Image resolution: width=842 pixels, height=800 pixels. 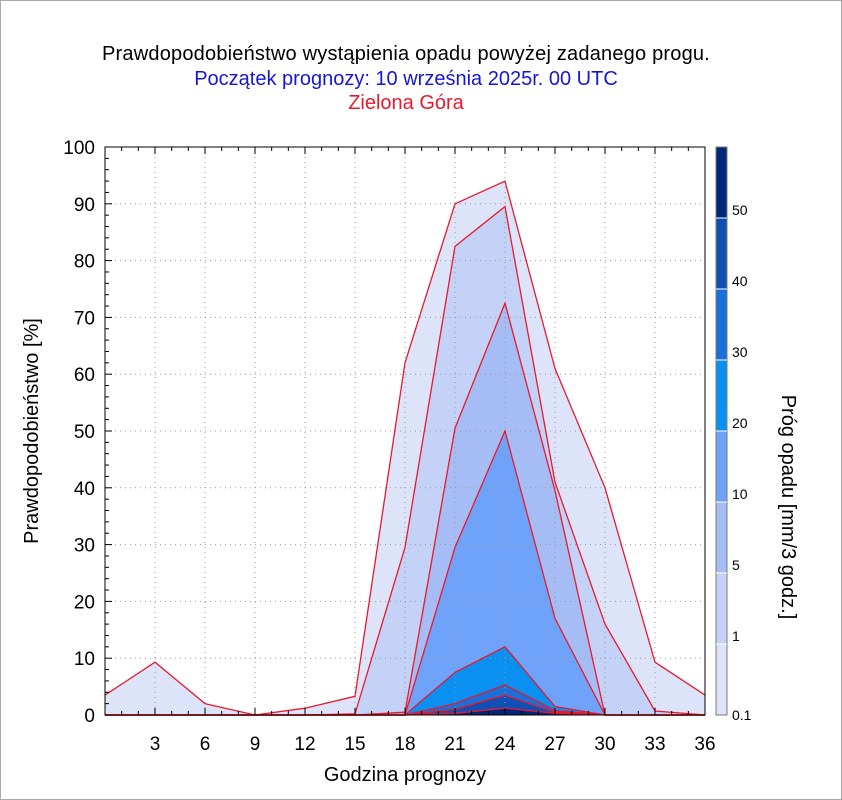 What do you see at coordinates (406, 103) in the screenshot?
I see `location-subtitle: Zielona Góra` at bounding box center [406, 103].